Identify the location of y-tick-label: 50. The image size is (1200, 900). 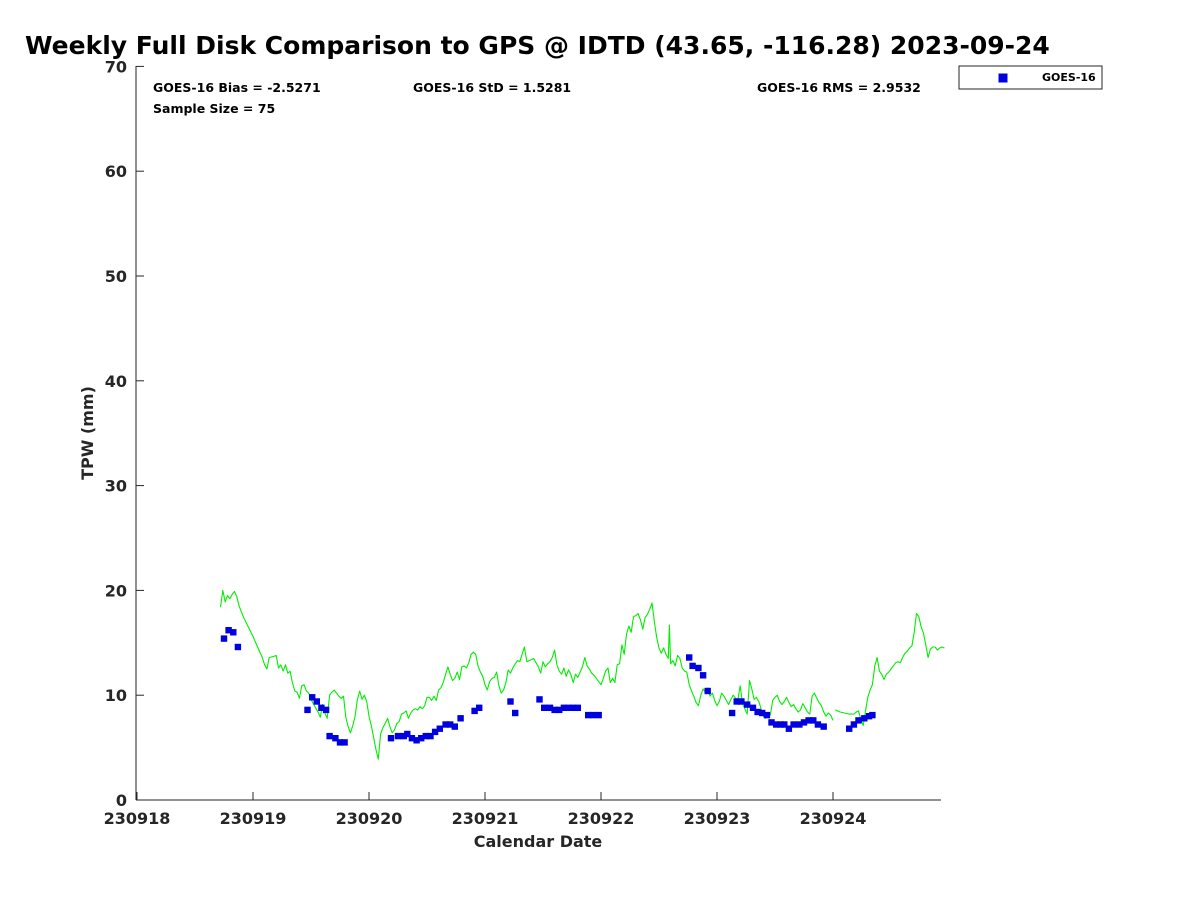
(116, 276).